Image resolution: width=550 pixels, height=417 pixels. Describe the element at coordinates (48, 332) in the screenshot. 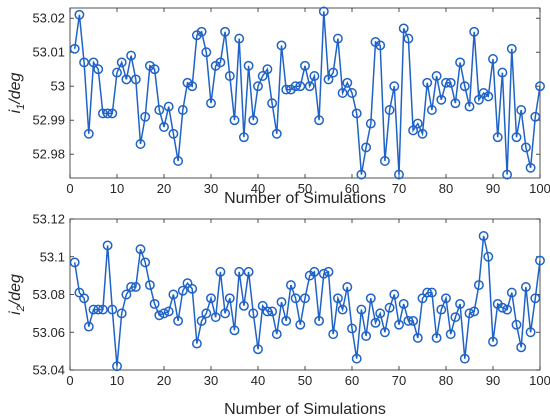

I see `y-tick-label: 53.06` at that location.